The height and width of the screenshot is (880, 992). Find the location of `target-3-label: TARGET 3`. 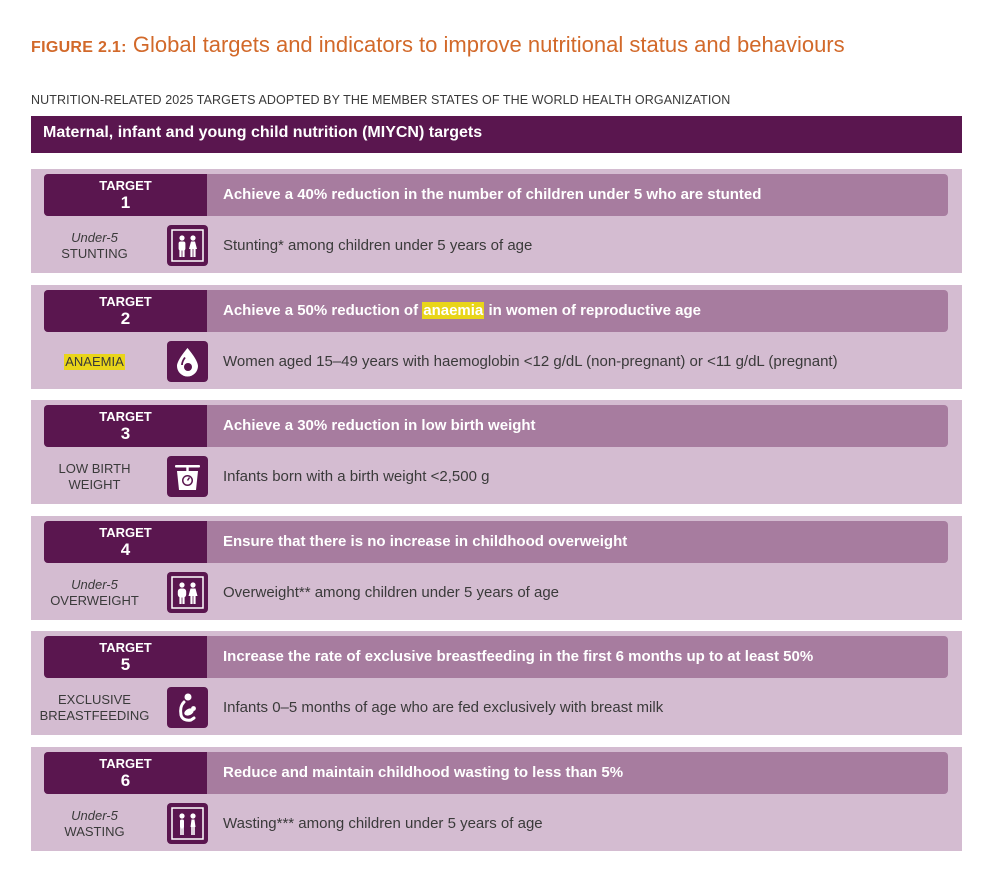

target-3-label: TARGET 3 is located at coordinates (125, 426).